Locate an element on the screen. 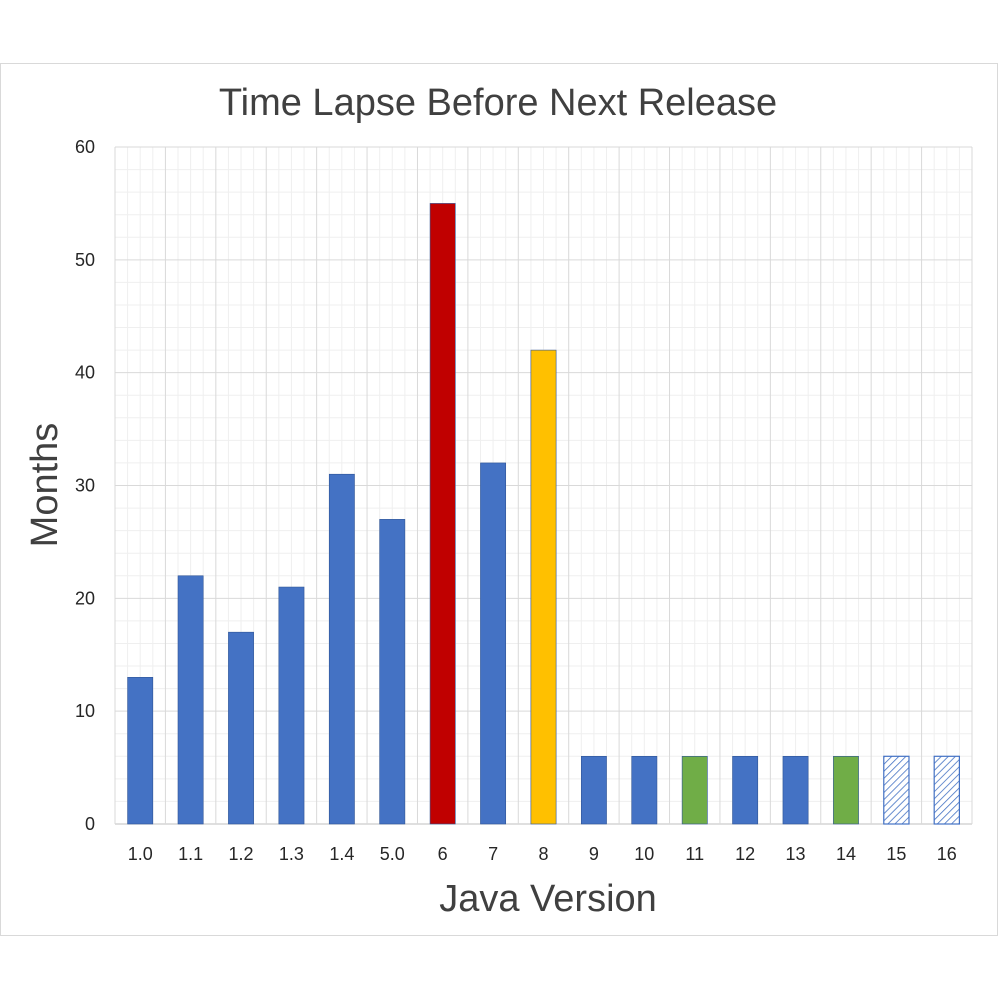  x-tick-label: 6 is located at coordinates (443, 854).